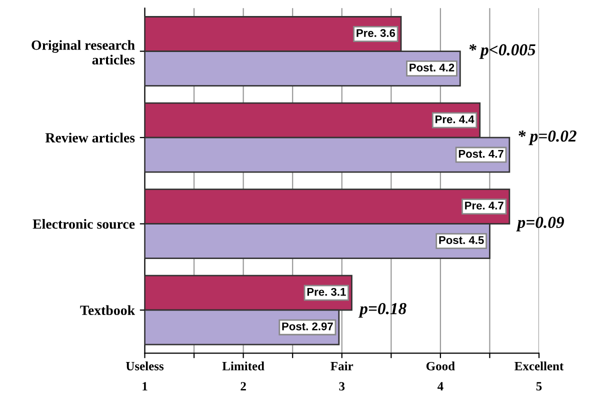  I want to click on y-tick-label: Electronic source, so click(83, 223).